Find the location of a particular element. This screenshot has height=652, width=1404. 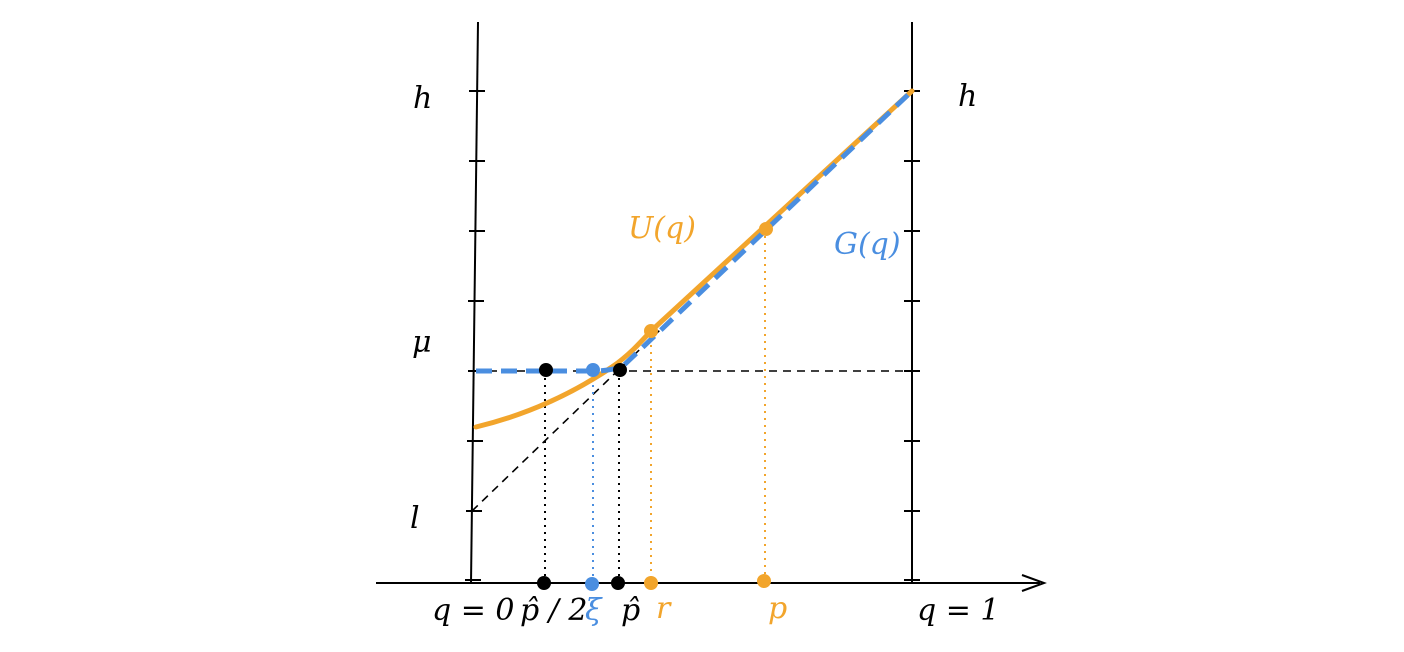

point-phat-half-on-mu is located at coordinates (546, 370).